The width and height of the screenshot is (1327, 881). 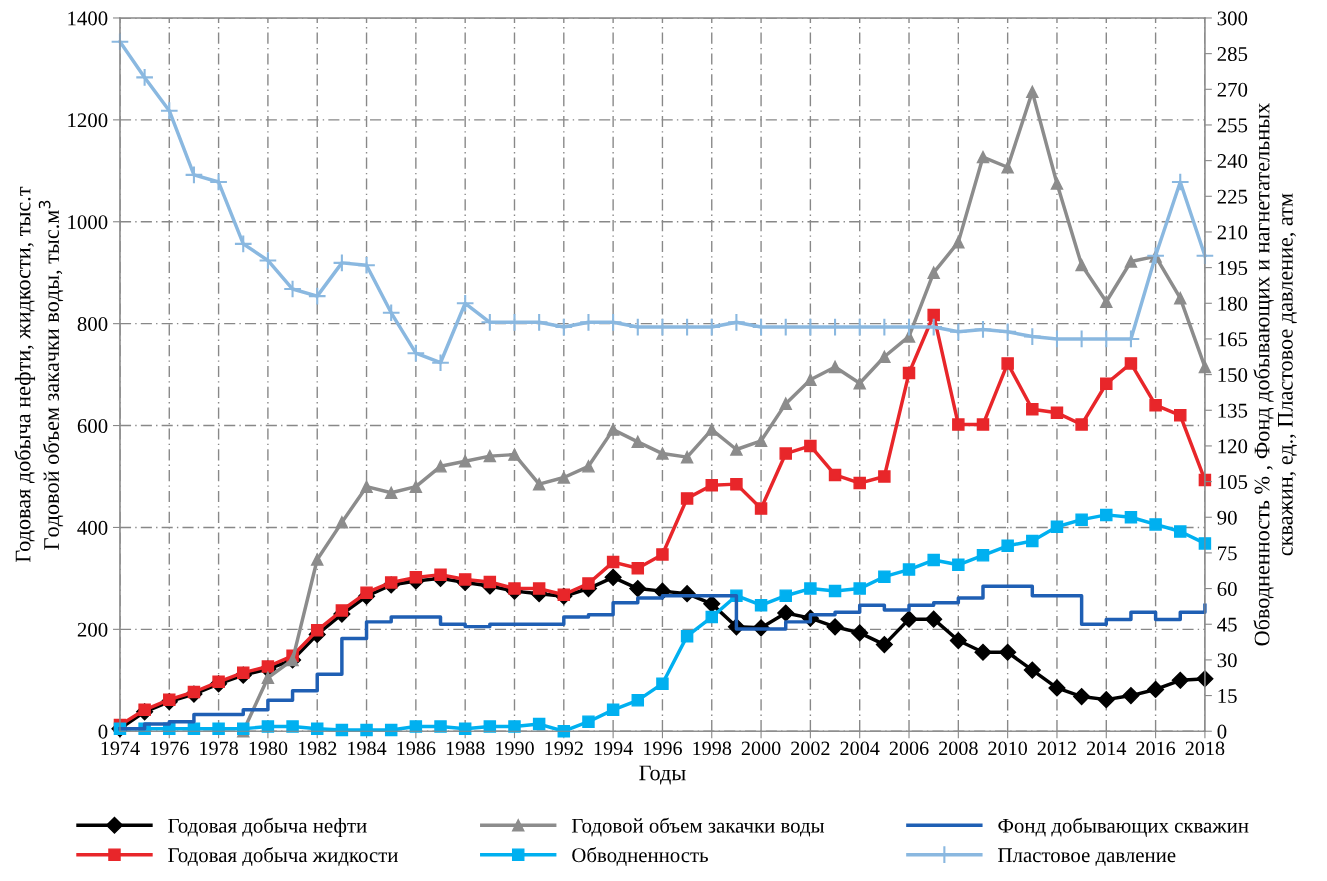 What do you see at coordinates (1107, 748) in the screenshot?
I see `x-tick-label: 2014` at bounding box center [1107, 748].